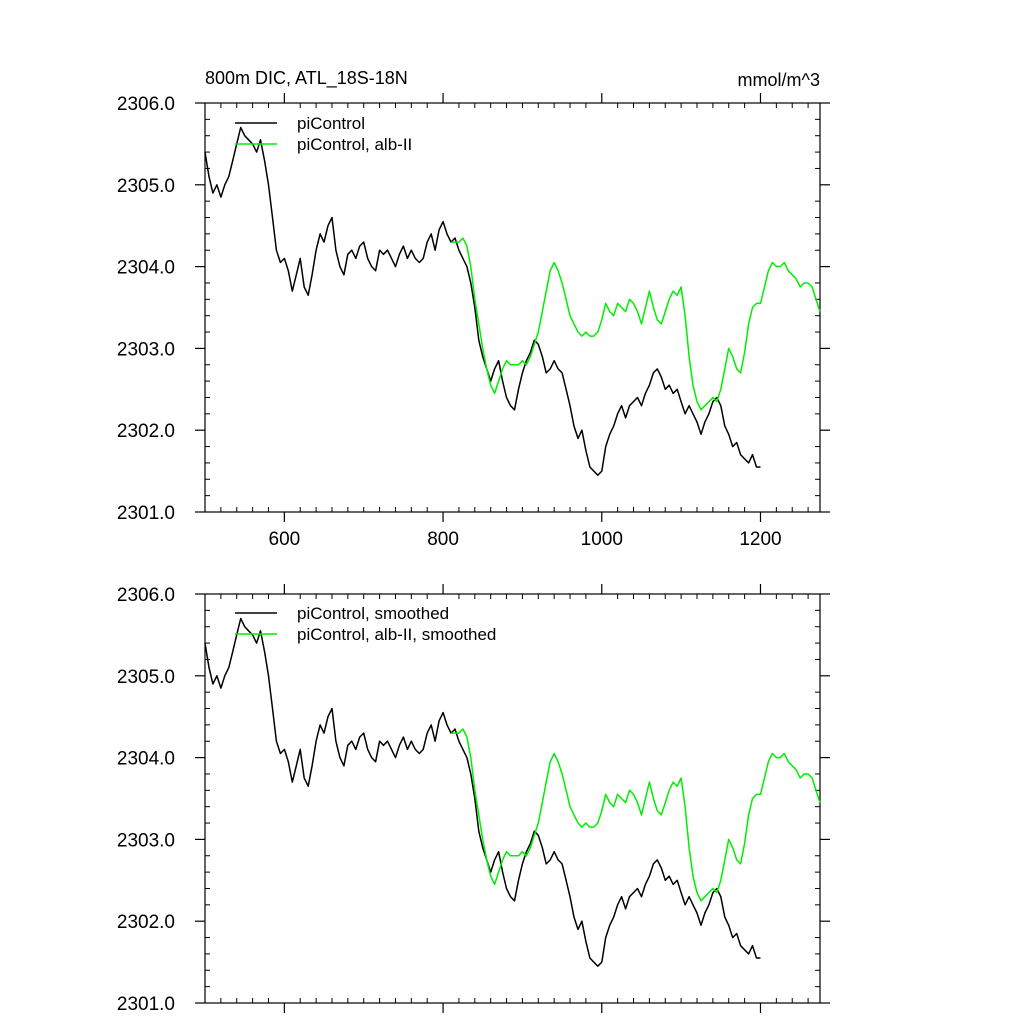 Image resolution: width=1024 pixels, height=1024 pixels. What do you see at coordinates (373, 613) in the screenshot?
I see `legend-label: piControl, smoothed` at bounding box center [373, 613].